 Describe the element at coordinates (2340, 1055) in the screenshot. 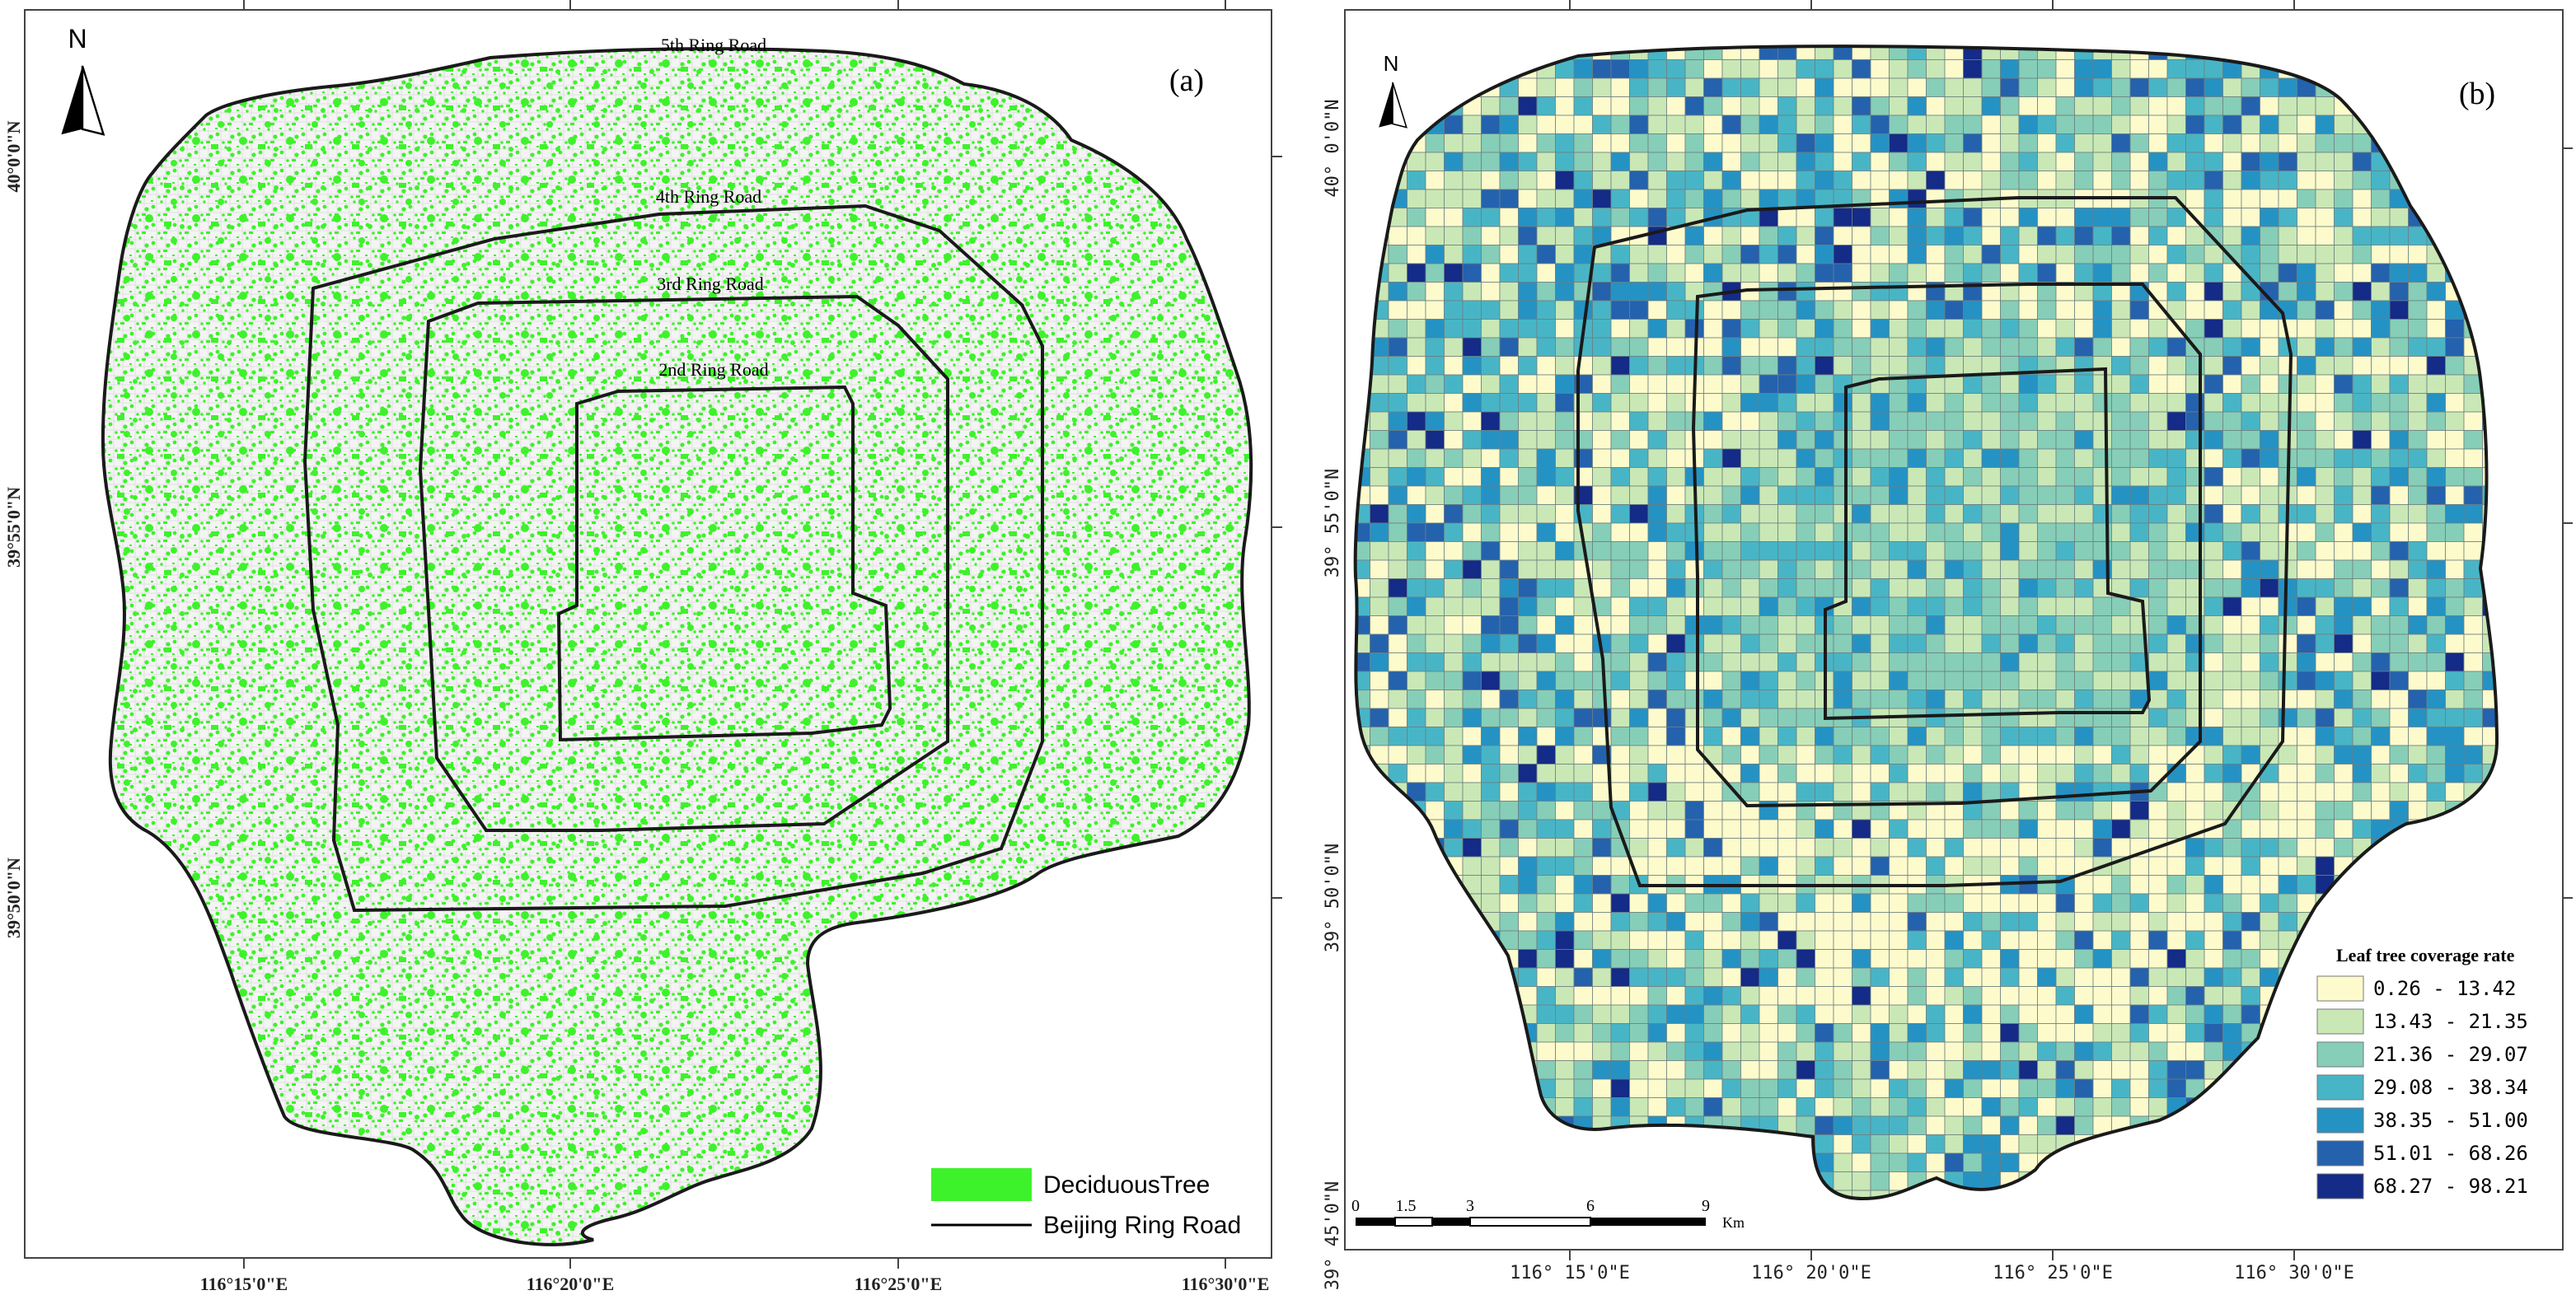

I see `legend-swatch` at that location.